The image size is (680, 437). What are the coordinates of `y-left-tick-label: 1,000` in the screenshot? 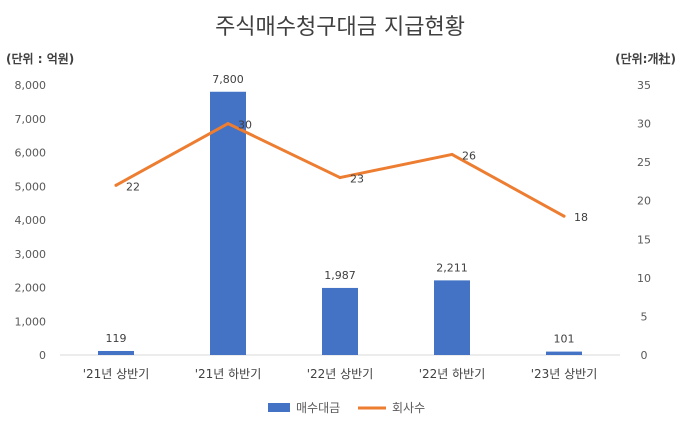 It's located at (31, 321).